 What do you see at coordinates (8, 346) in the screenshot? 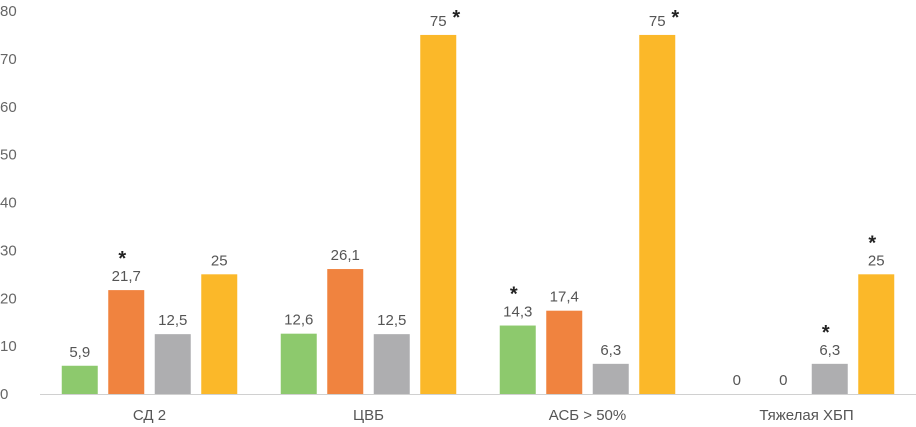
I see `y-tick-label: 10` at bounding box center [8, 346].